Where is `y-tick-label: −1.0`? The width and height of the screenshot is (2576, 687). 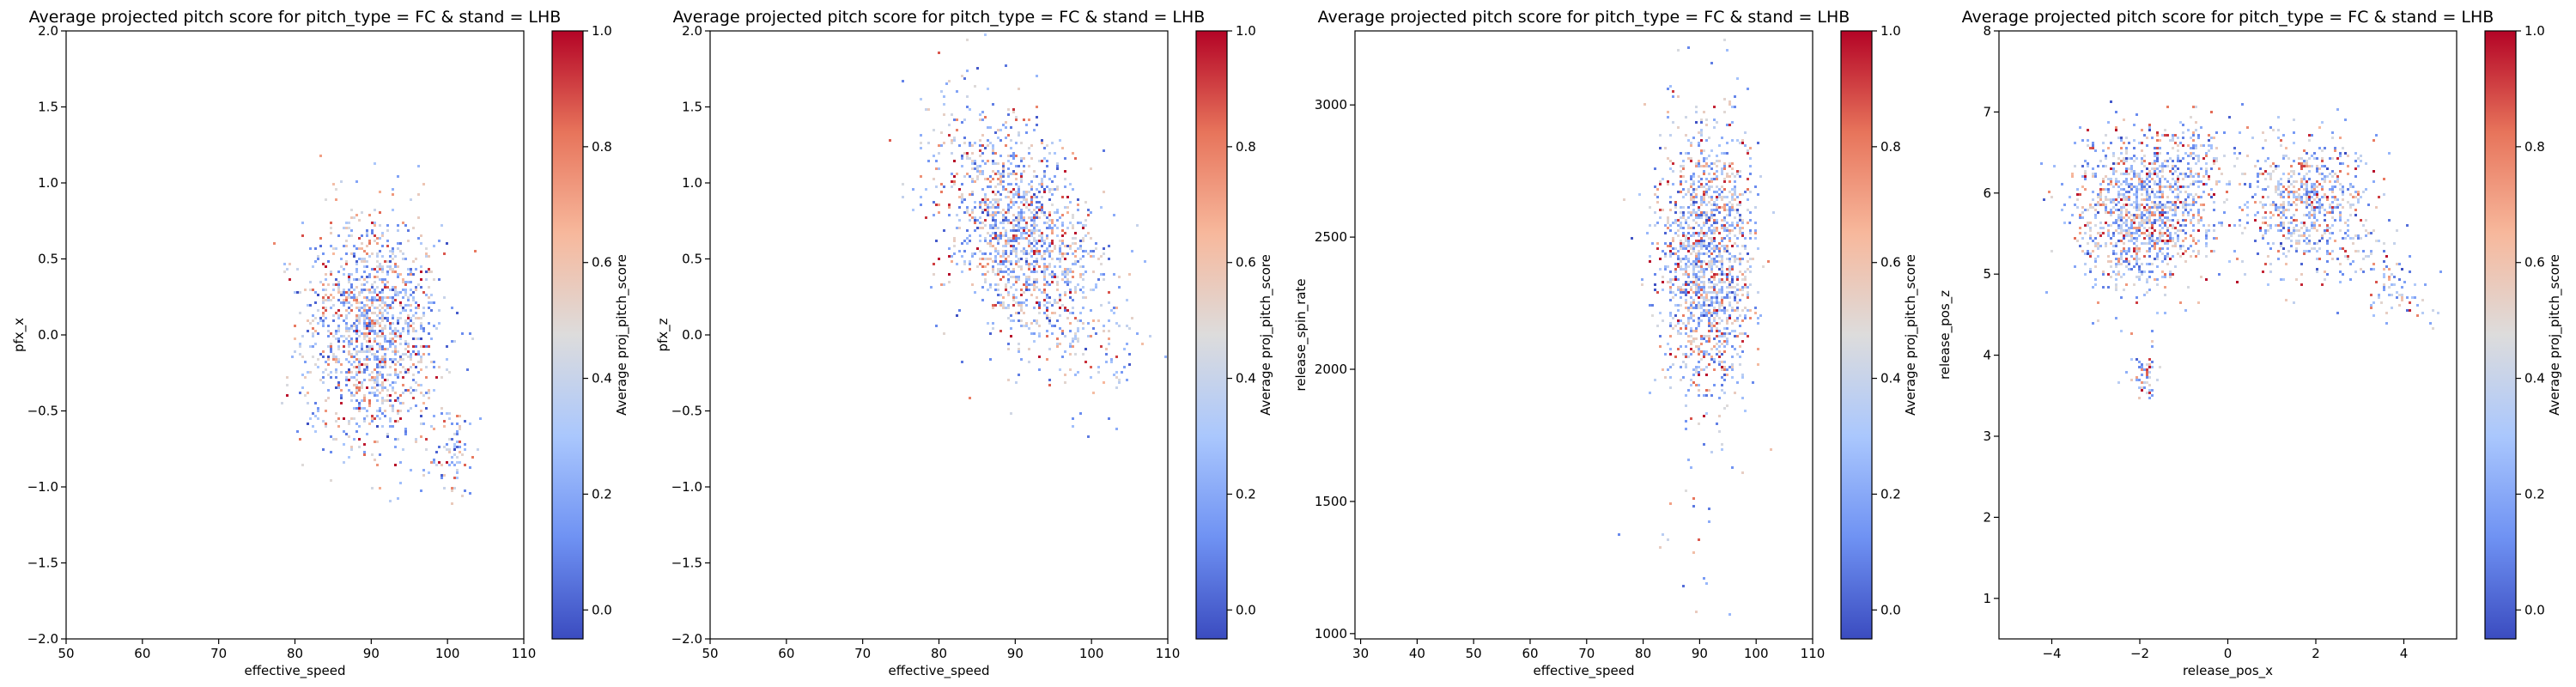 y-tick-label: −1.0 is located at coordinates (42, 487).